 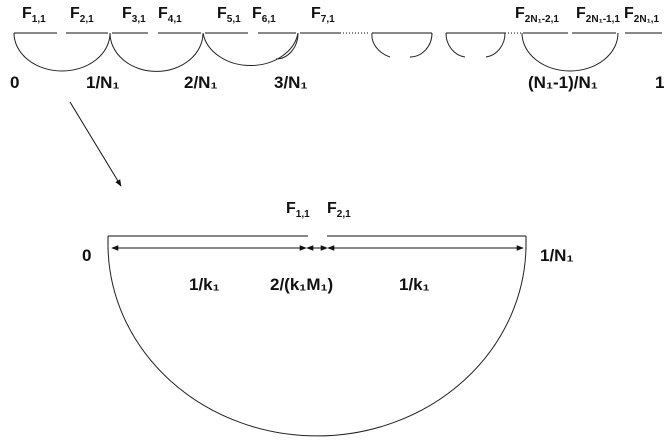 I want to click on arc-last, so click(x=570, y=52).